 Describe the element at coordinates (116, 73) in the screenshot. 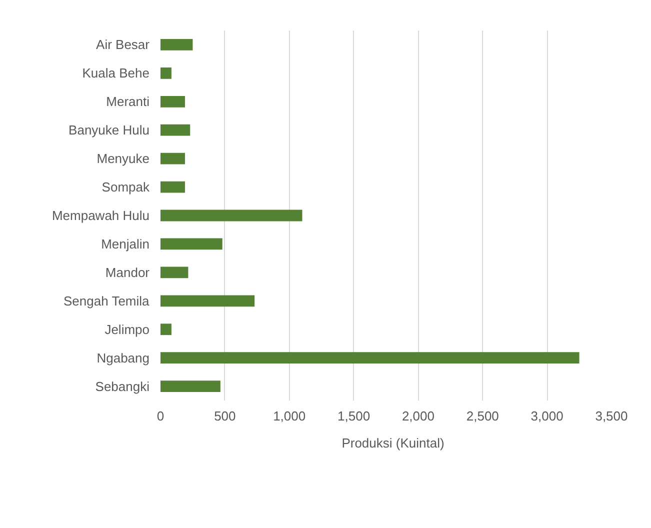

I see `y-tick-label: Kuala Behe` at that location.